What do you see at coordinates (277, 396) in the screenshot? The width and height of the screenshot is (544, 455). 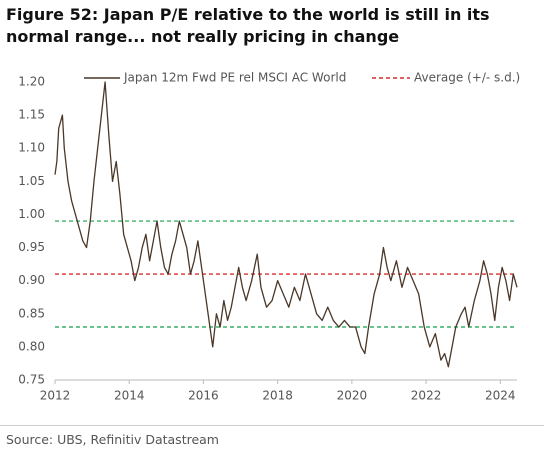 I see `x-tick-label: 2018` at bounding box center [277, 396].